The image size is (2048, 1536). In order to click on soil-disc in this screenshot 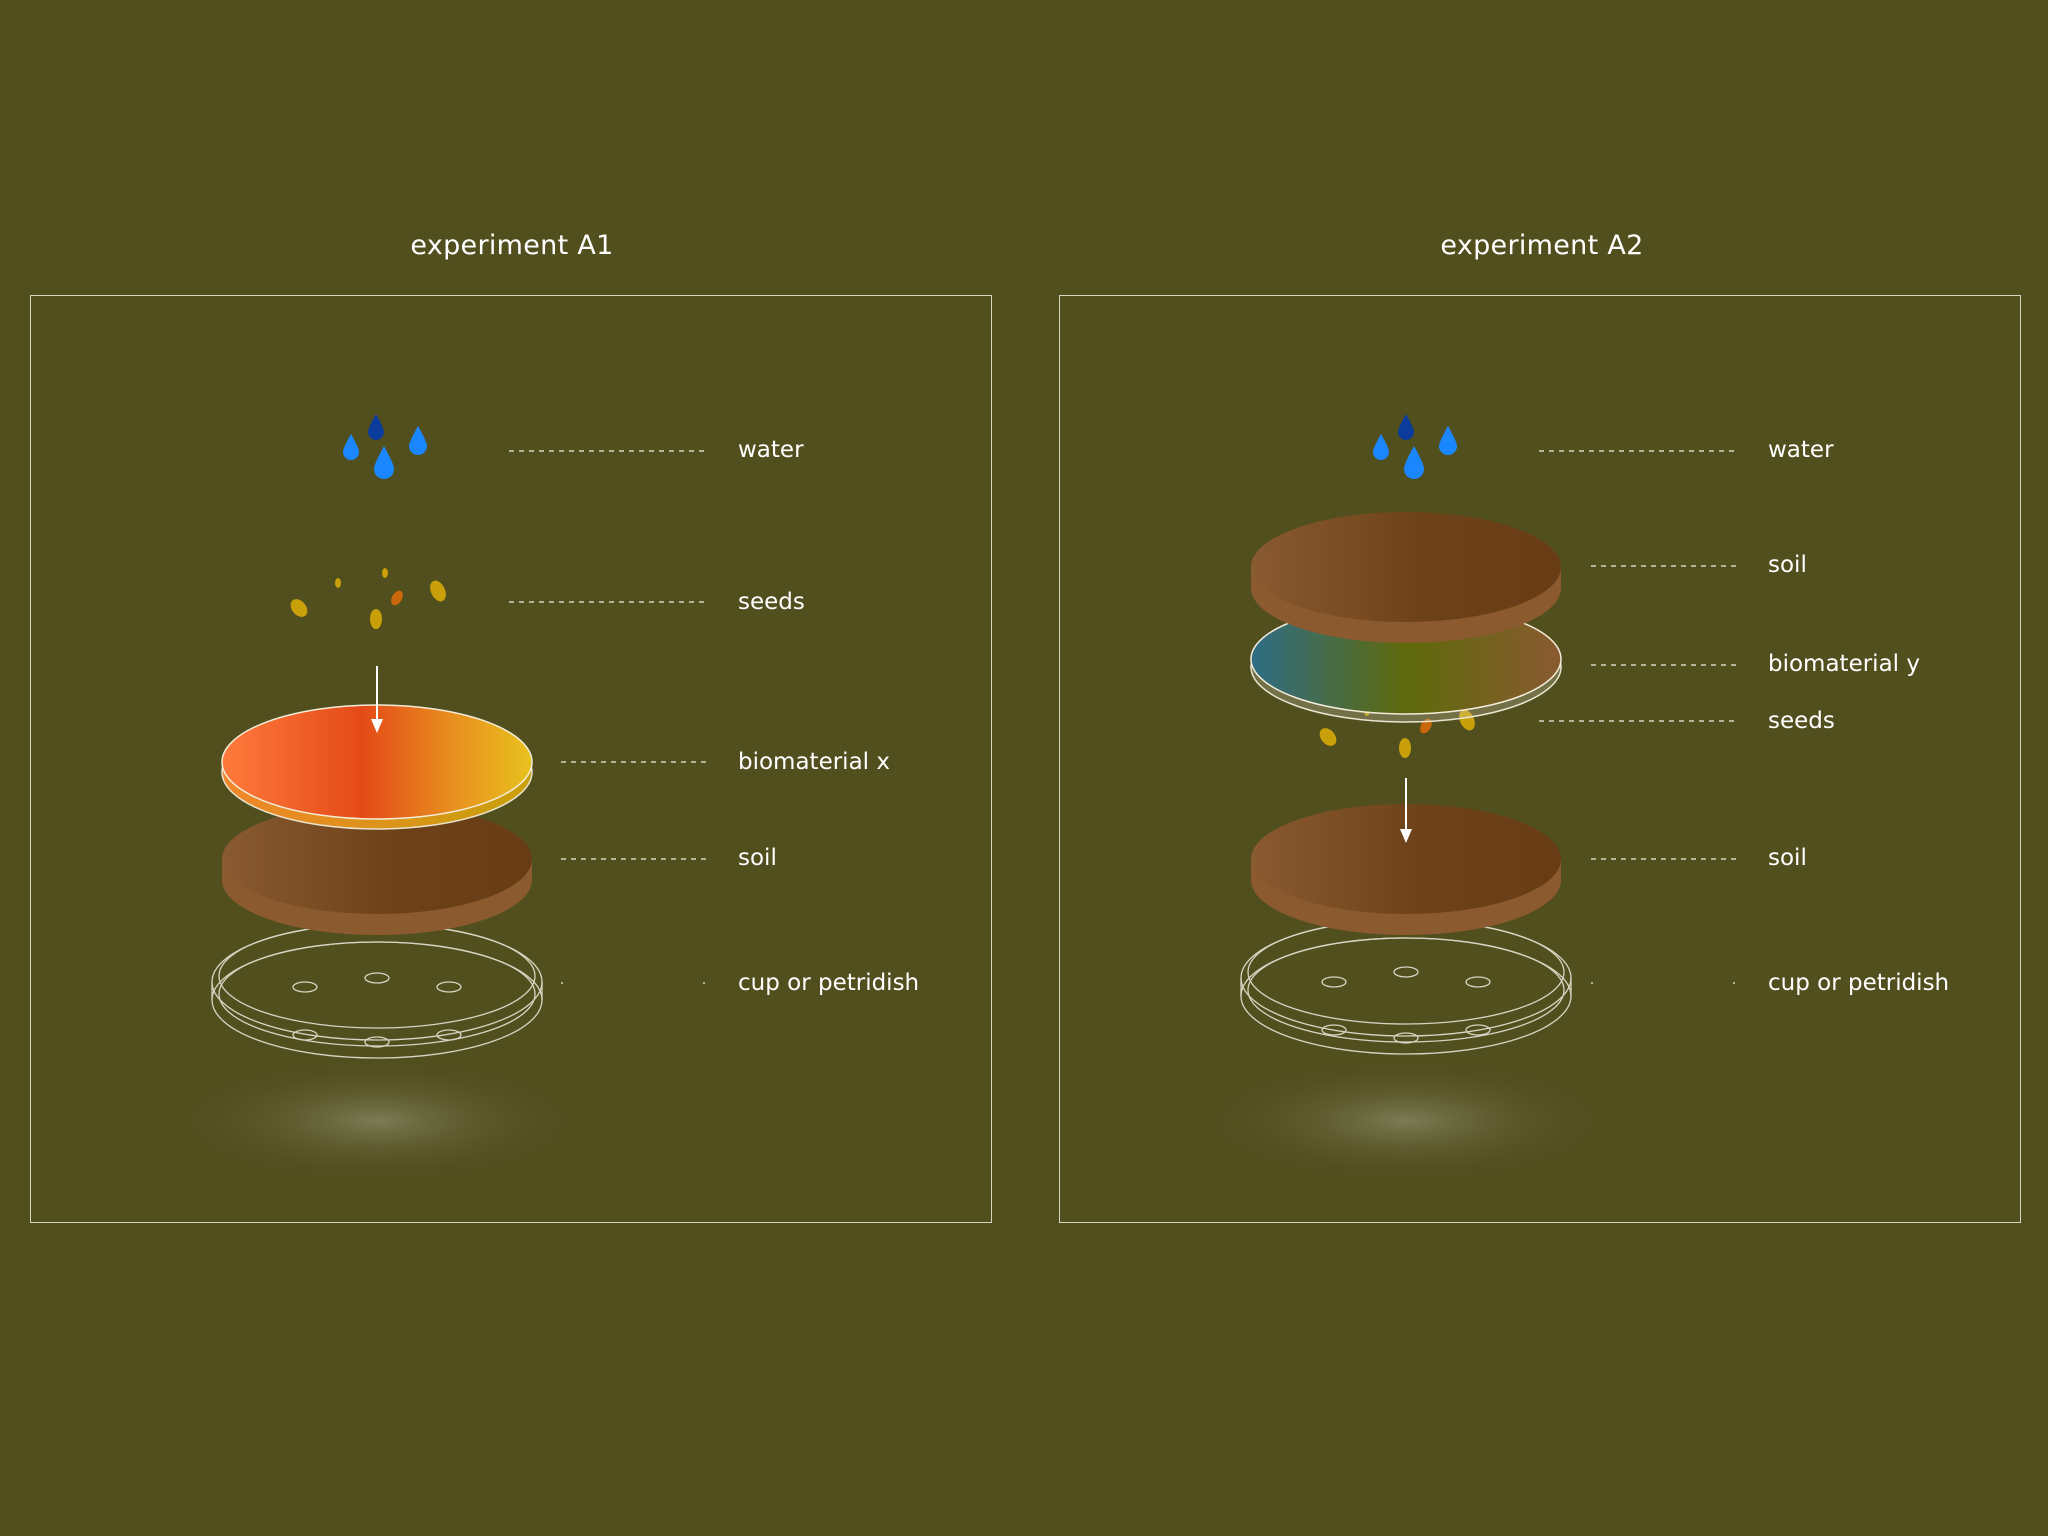, I will do `click(377, 869)`.